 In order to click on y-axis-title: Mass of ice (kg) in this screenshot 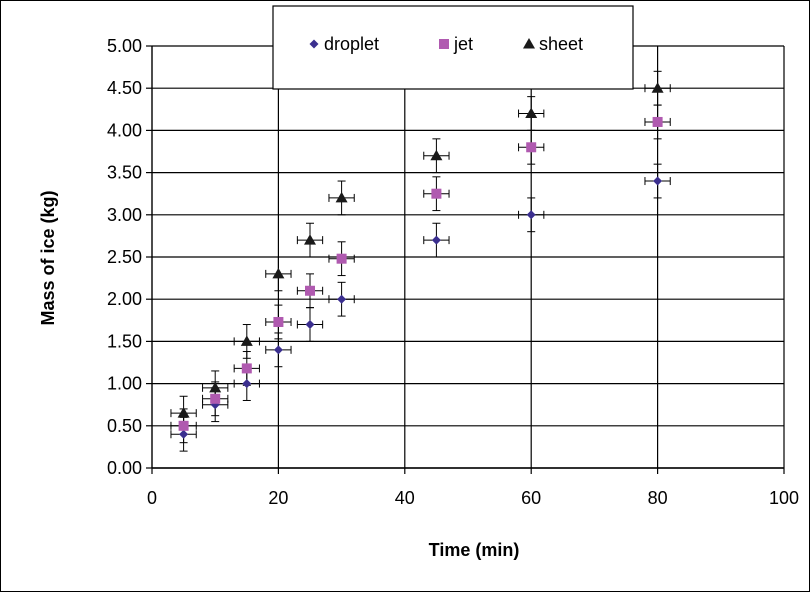, I will do `click(48, 257)`.